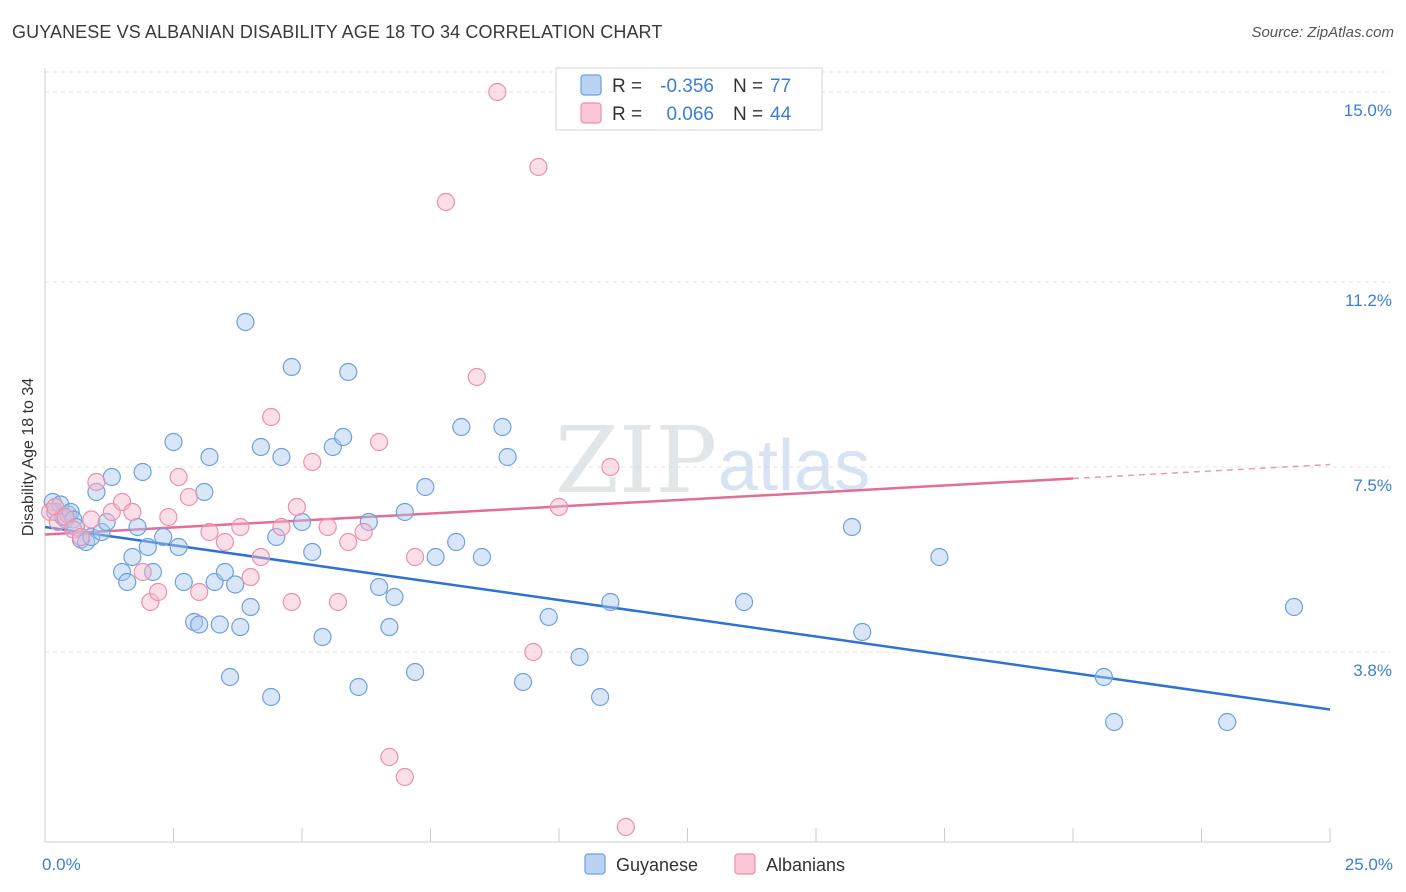 The height and width of the screenshot is (892, 1406). I want to click on albanians-bottom-legend-label: Albanians, so click(805, 865).